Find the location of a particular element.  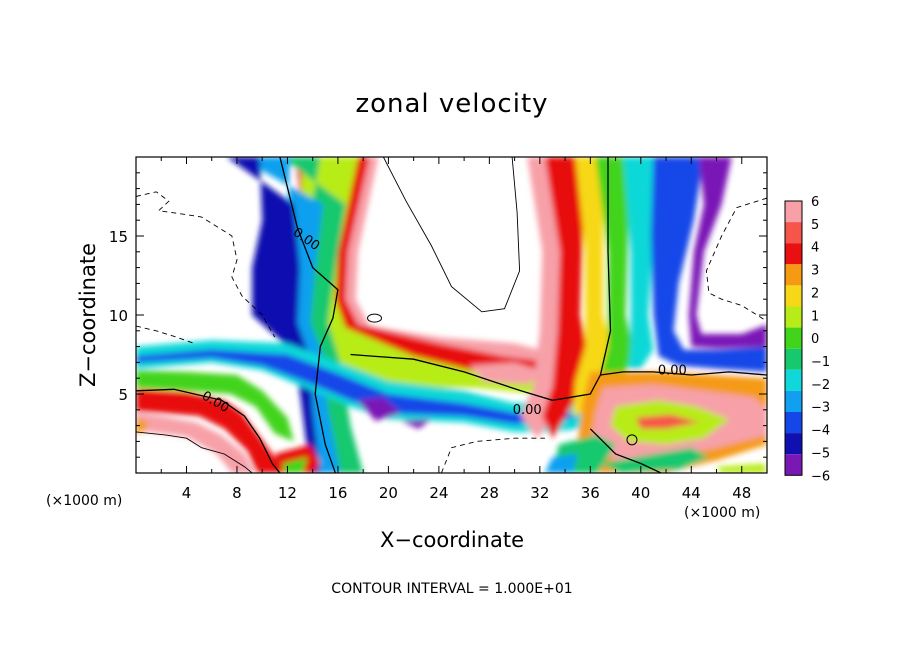

chart-title: zonal velocity is located at coordinates (451, 104).